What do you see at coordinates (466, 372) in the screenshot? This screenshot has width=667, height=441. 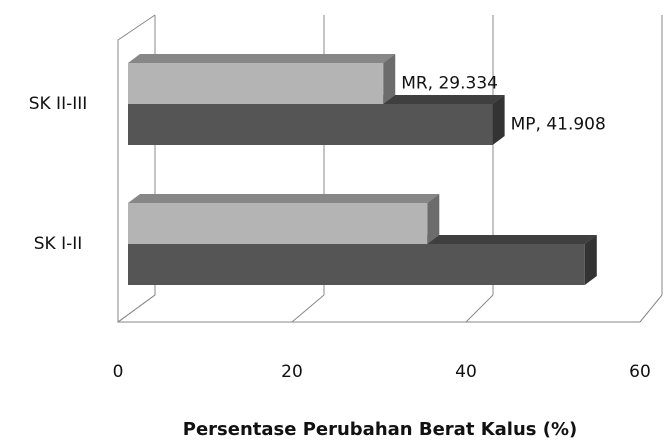 I see `x-tick-label: 40` at bounding box center [466, 372].